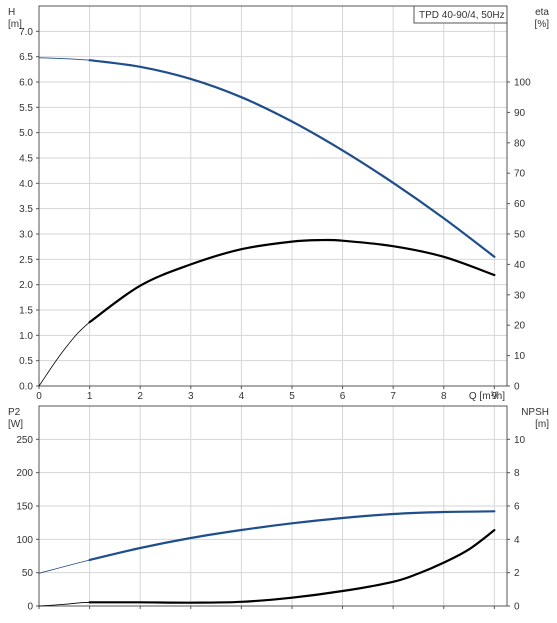 The width and height of the screenshot is (557, 623). I want to click on x-tick-label: 8, so click(444, 396).